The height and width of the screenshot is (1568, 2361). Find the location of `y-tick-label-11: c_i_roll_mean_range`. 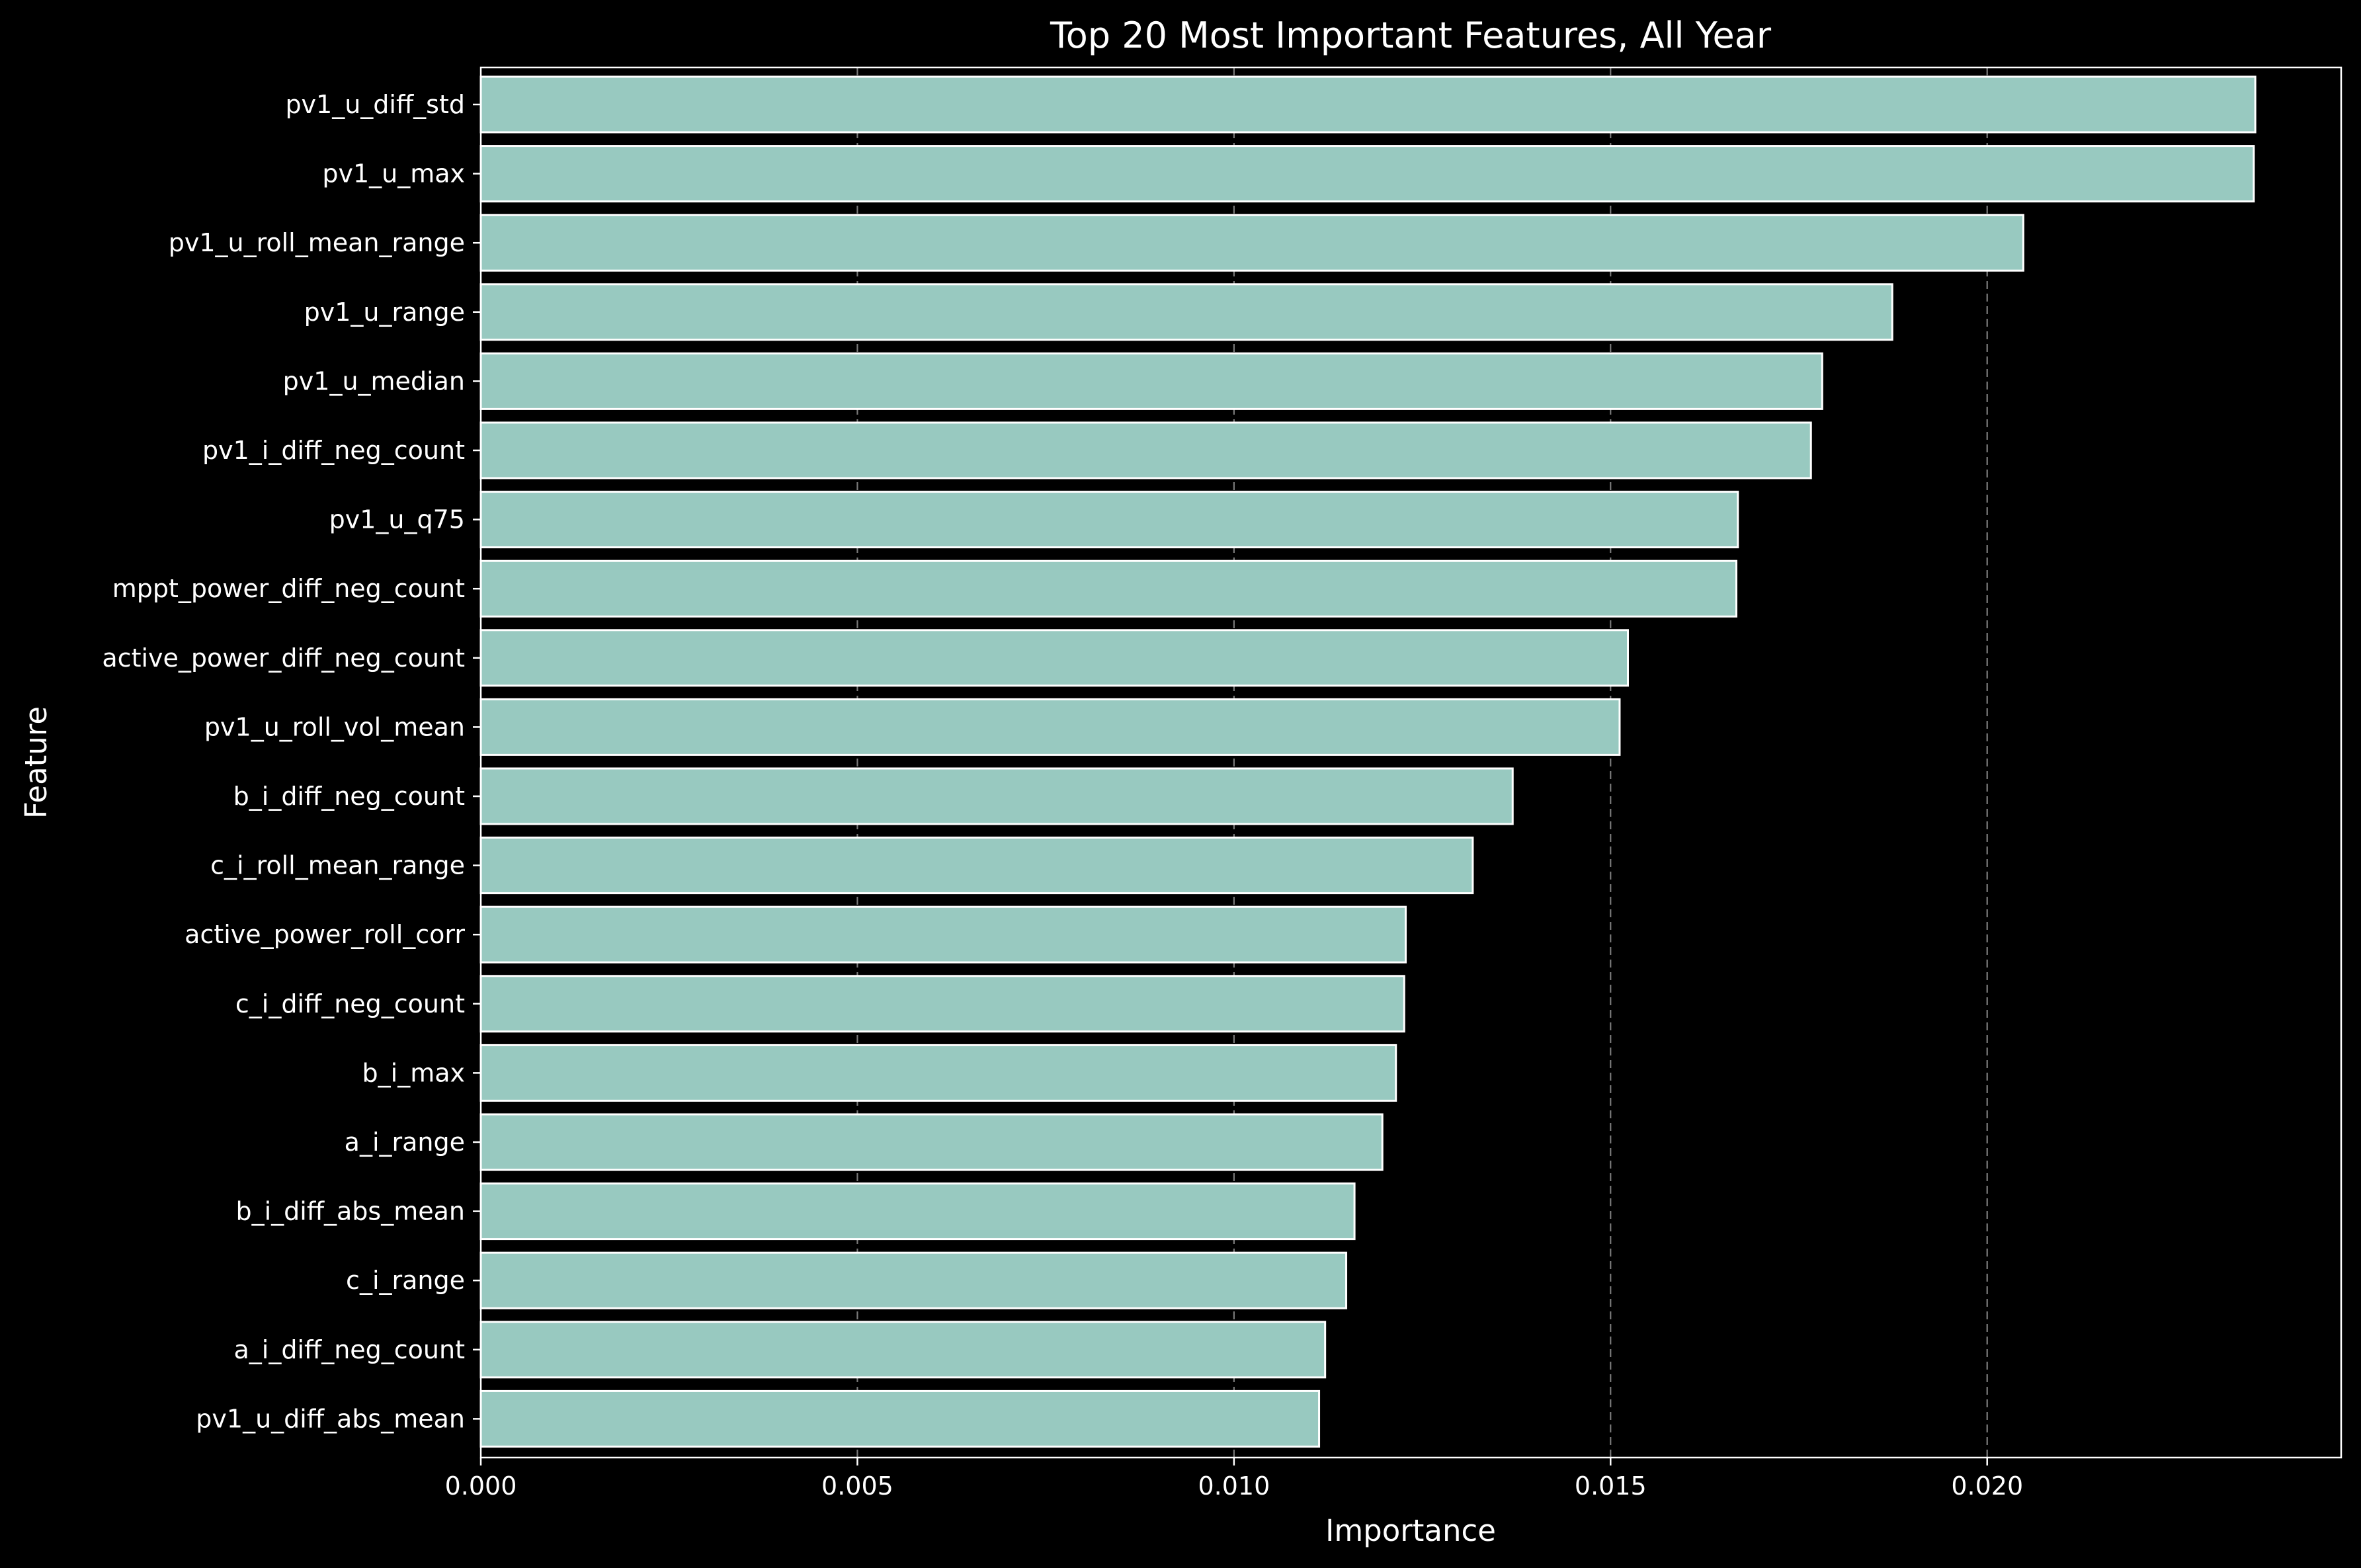

y-tick-label-11: c_i_roll_mean_range is located at coordinates (337, 865).